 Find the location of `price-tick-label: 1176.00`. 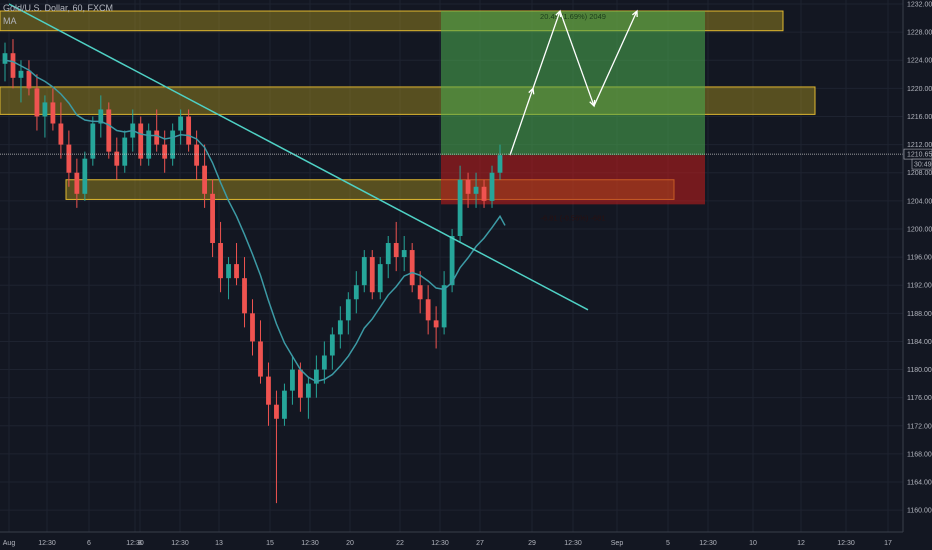

price-tick-label: 1176.00 is located at coordinates (919, 398).